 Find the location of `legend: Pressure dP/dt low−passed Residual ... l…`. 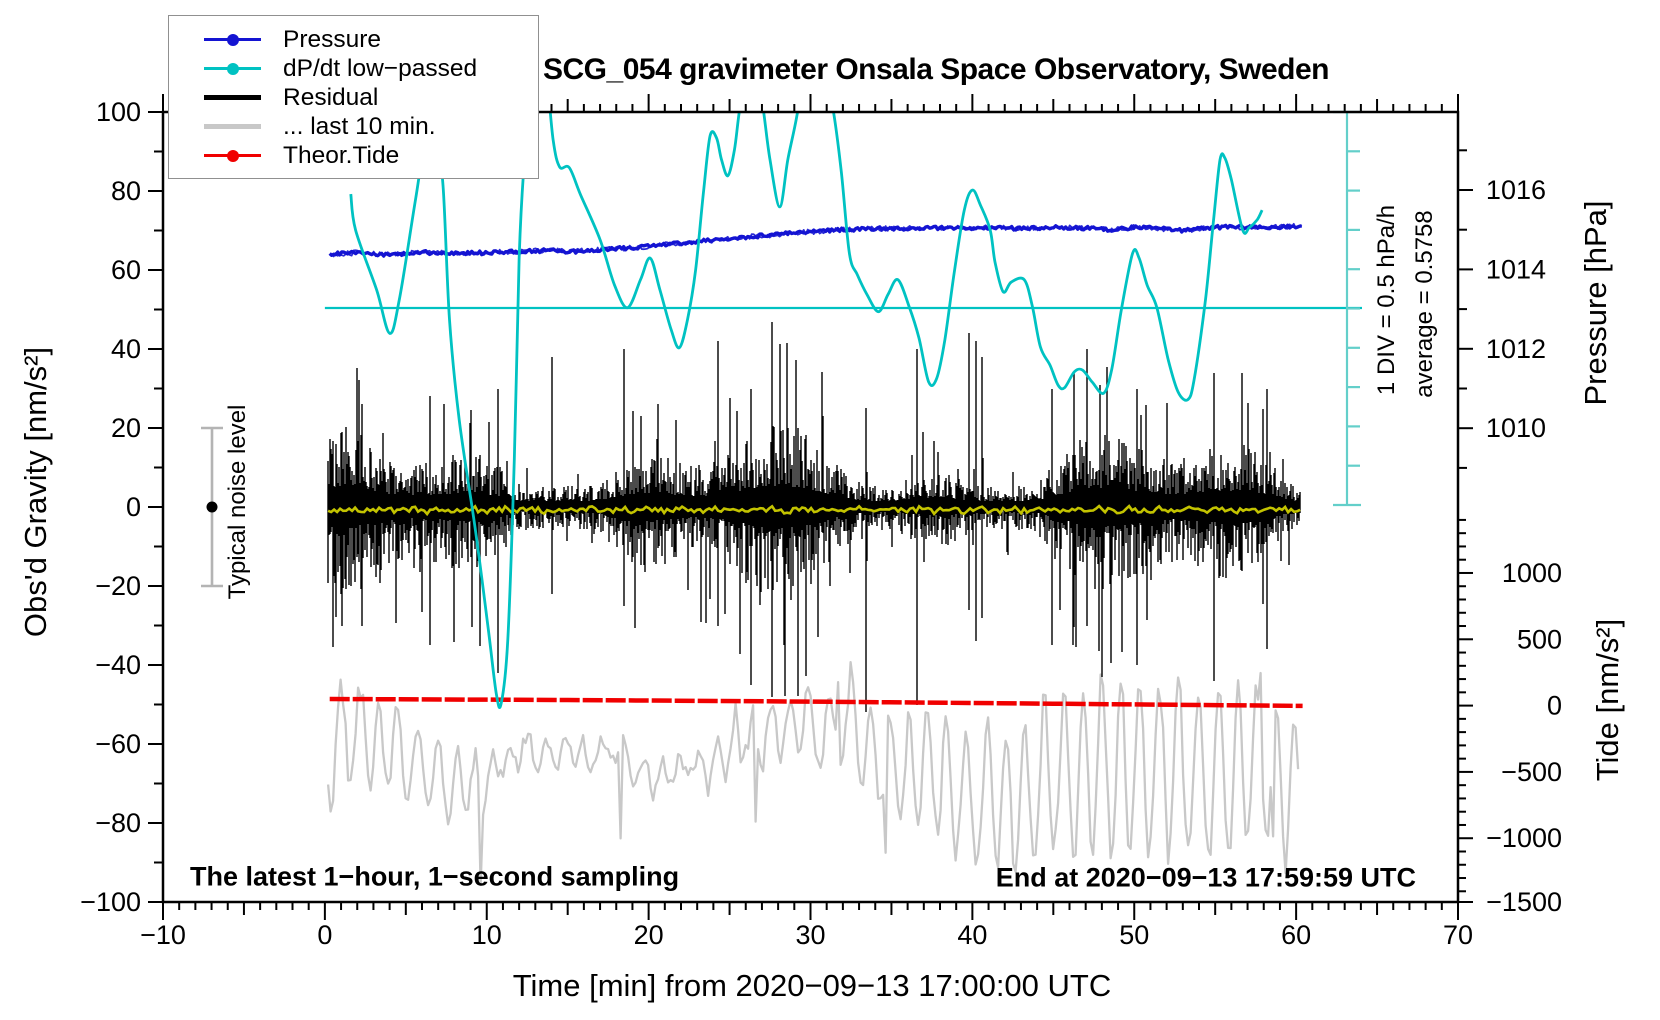

legend: Pressure dP/dt low−passed Residual ... l… is located at coordinates (353, 97).